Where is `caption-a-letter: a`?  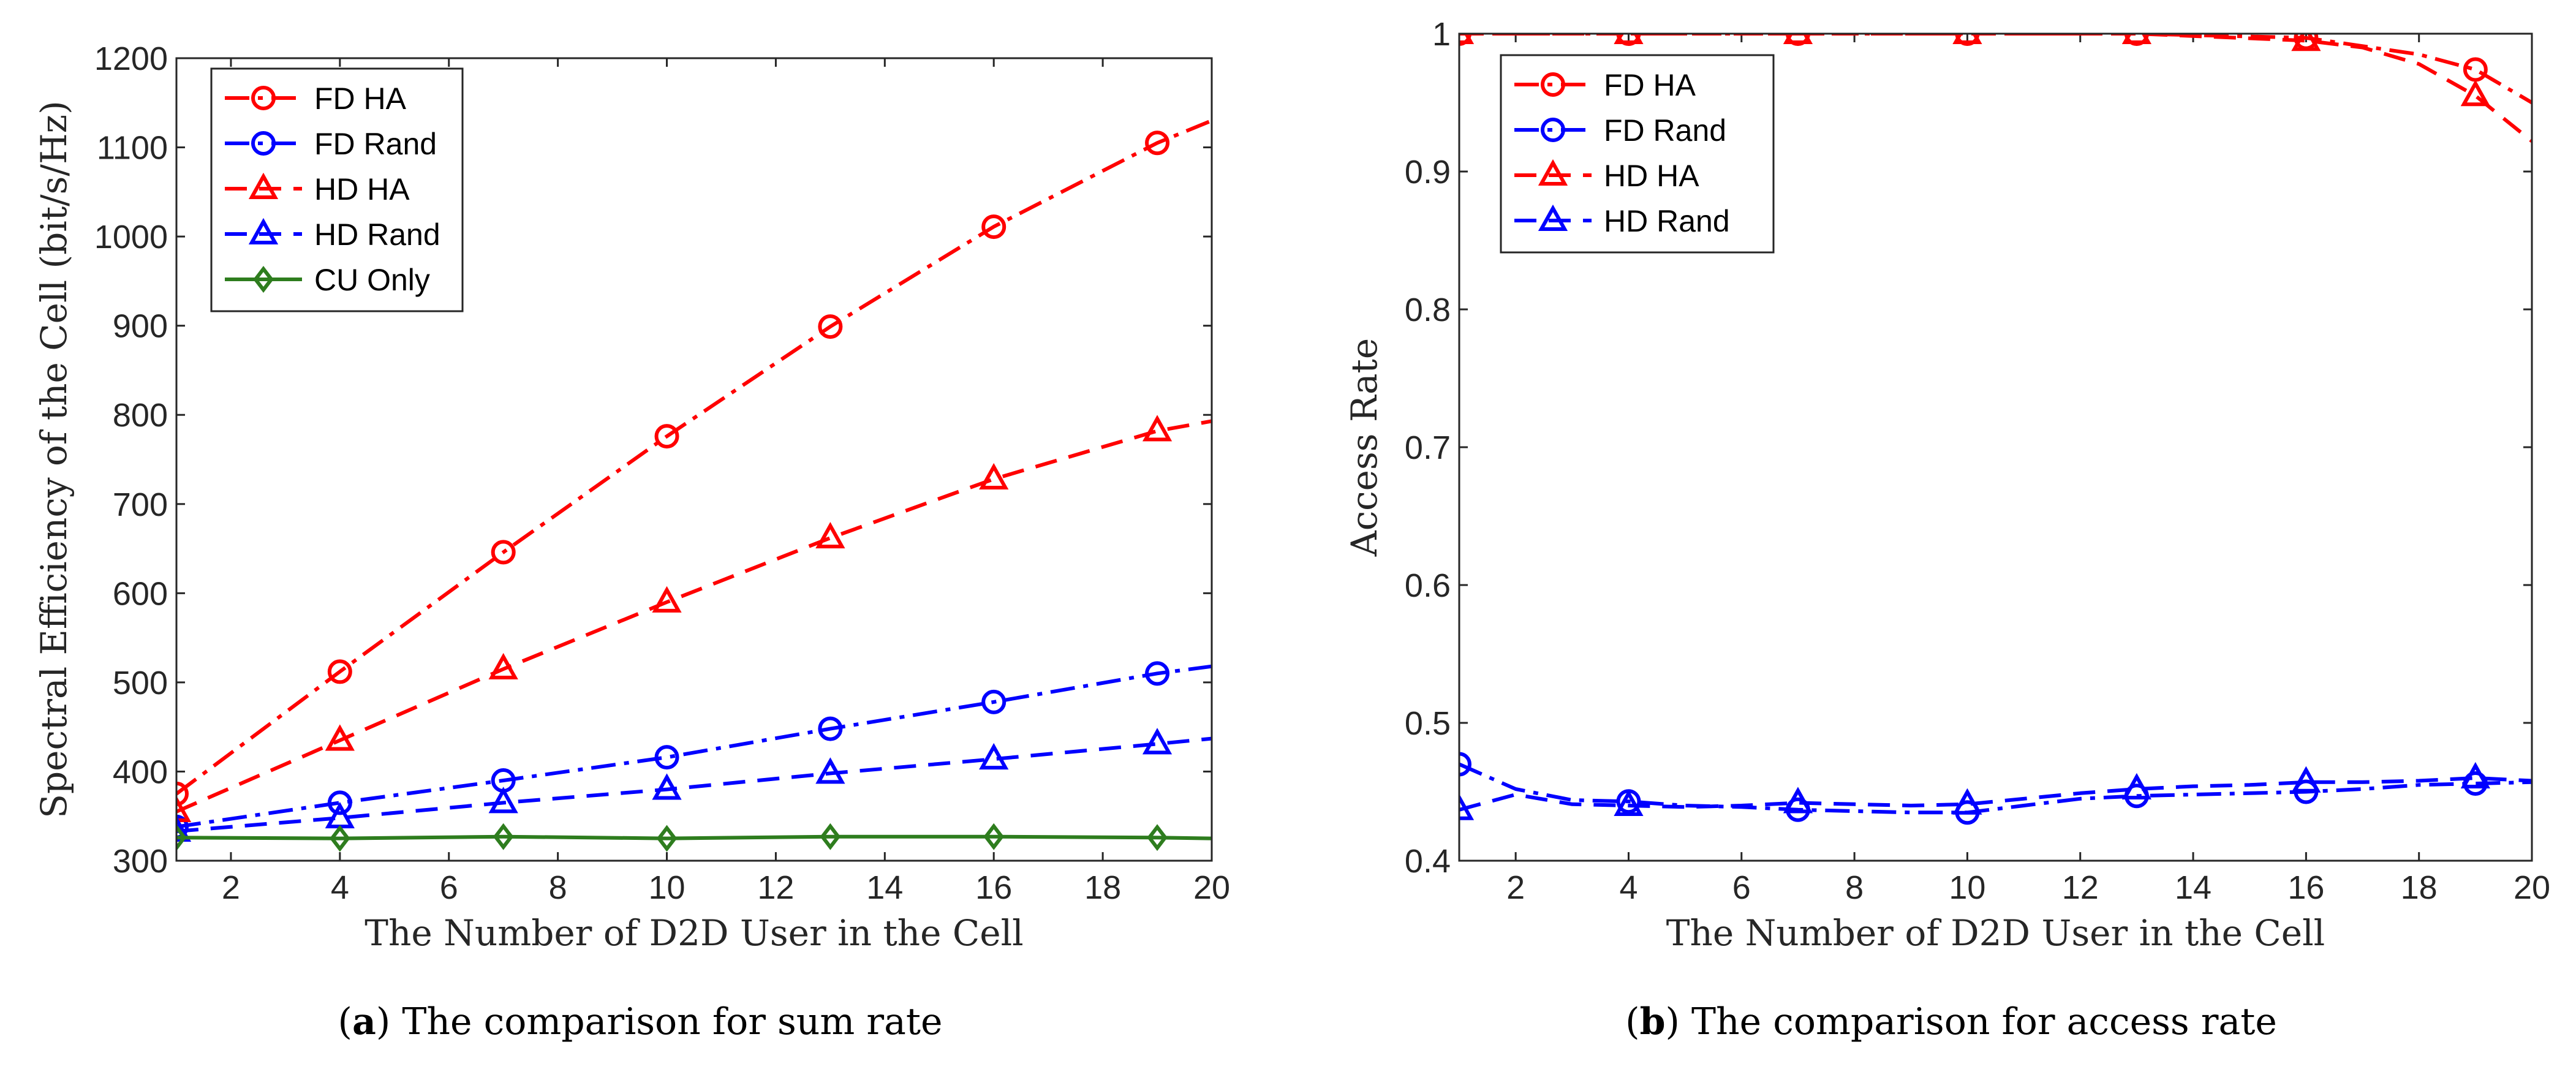 caption-a-letter: a is located at coordinates (364, 1021).